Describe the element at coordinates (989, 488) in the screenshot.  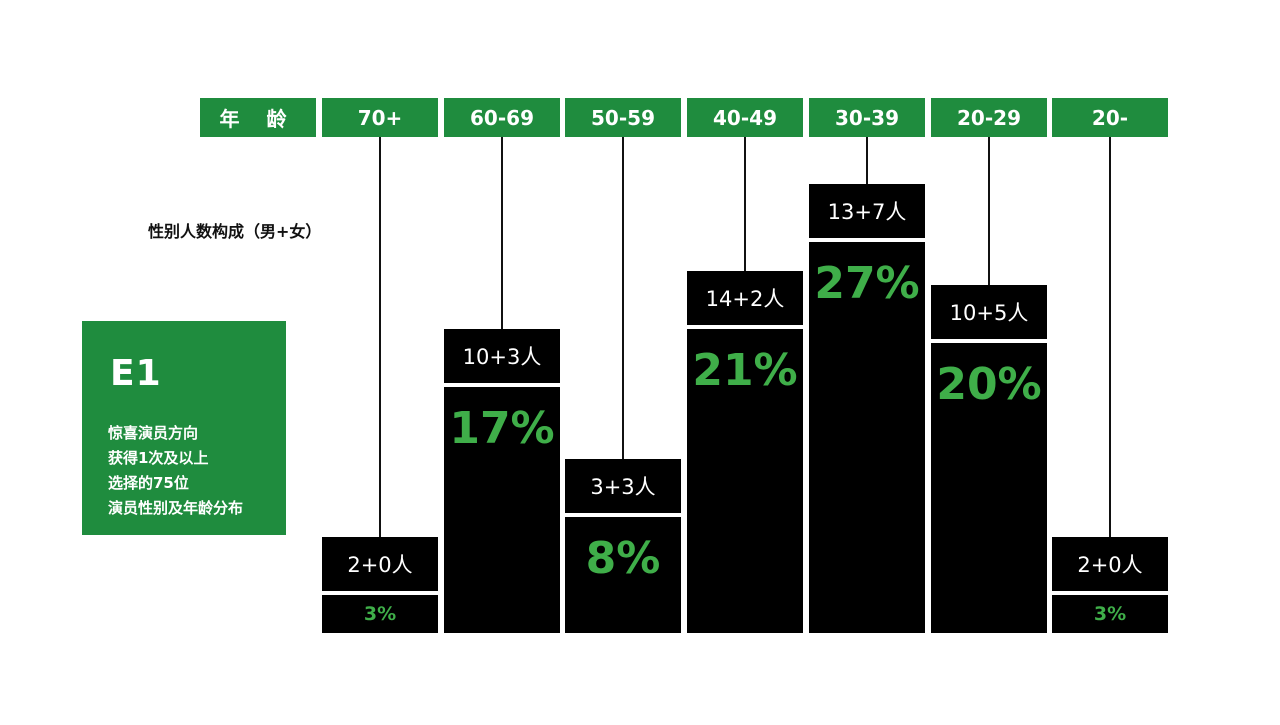
I see `bar: 20%` at that location.